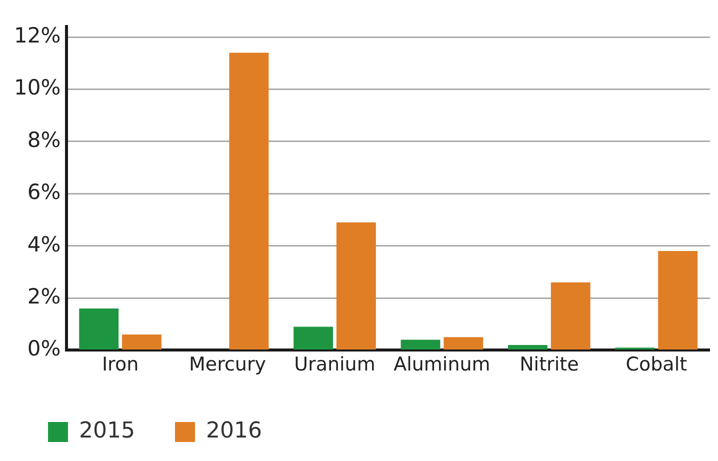 This screenshot has height=461, width=718. What do you see at coordinates (37, 88) in the screenshot?
I see `y-tick-label: 10%` at bounding box center [37, 88].